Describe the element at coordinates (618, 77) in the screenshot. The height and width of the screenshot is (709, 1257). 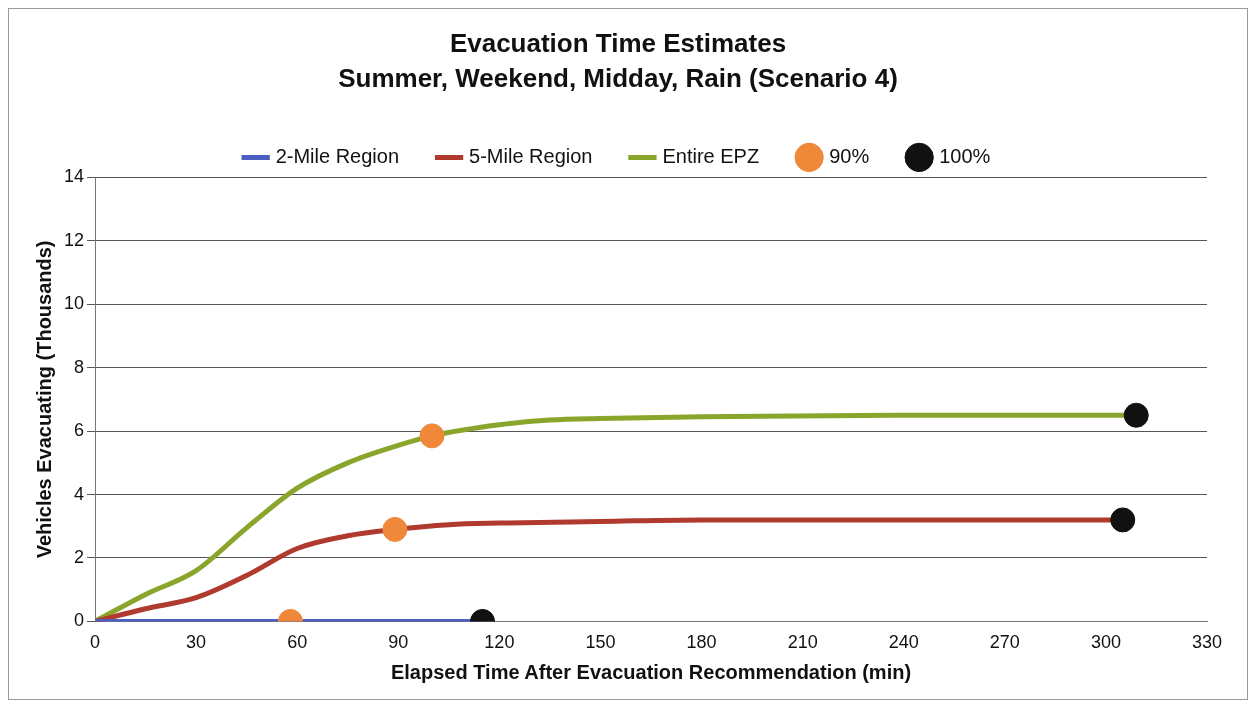
I see `chart-subtitle: Summer, Weekend, Midday, Rain (Scenario 4)` at that location.